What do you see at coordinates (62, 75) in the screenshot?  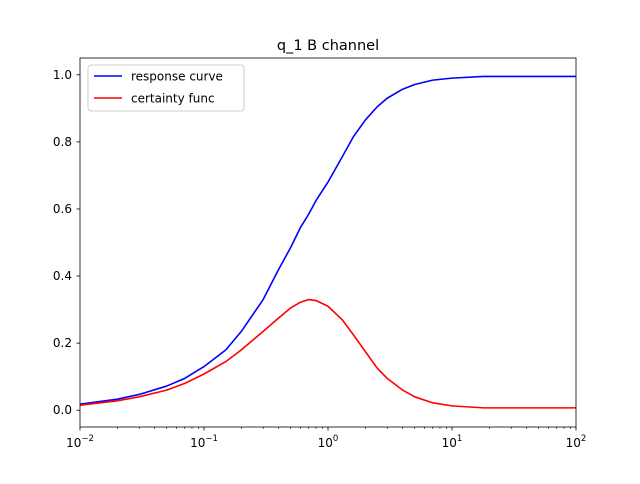 I see `y-tick-label: 1.0` at bounding box center [62, 75].